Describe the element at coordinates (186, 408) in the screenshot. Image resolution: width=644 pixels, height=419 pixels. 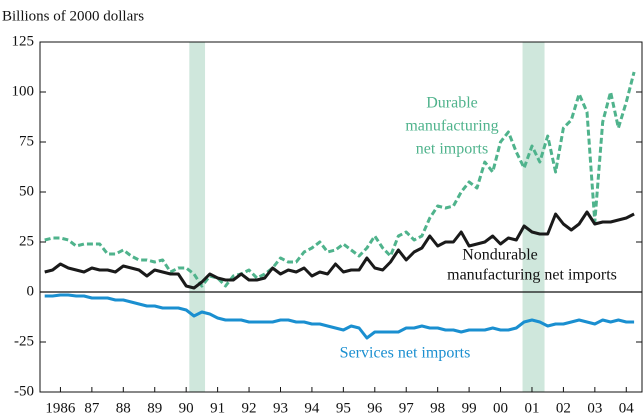
I see `x-tick-label: 90` at that location.